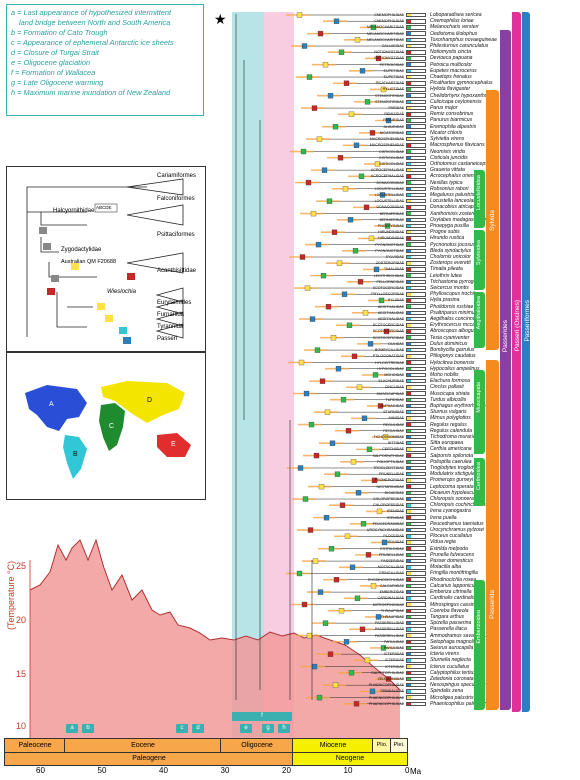  Describe the element at coordinates (392, 46) in the screenshot. I see `family-label: CALLAEIDAE` at that location.